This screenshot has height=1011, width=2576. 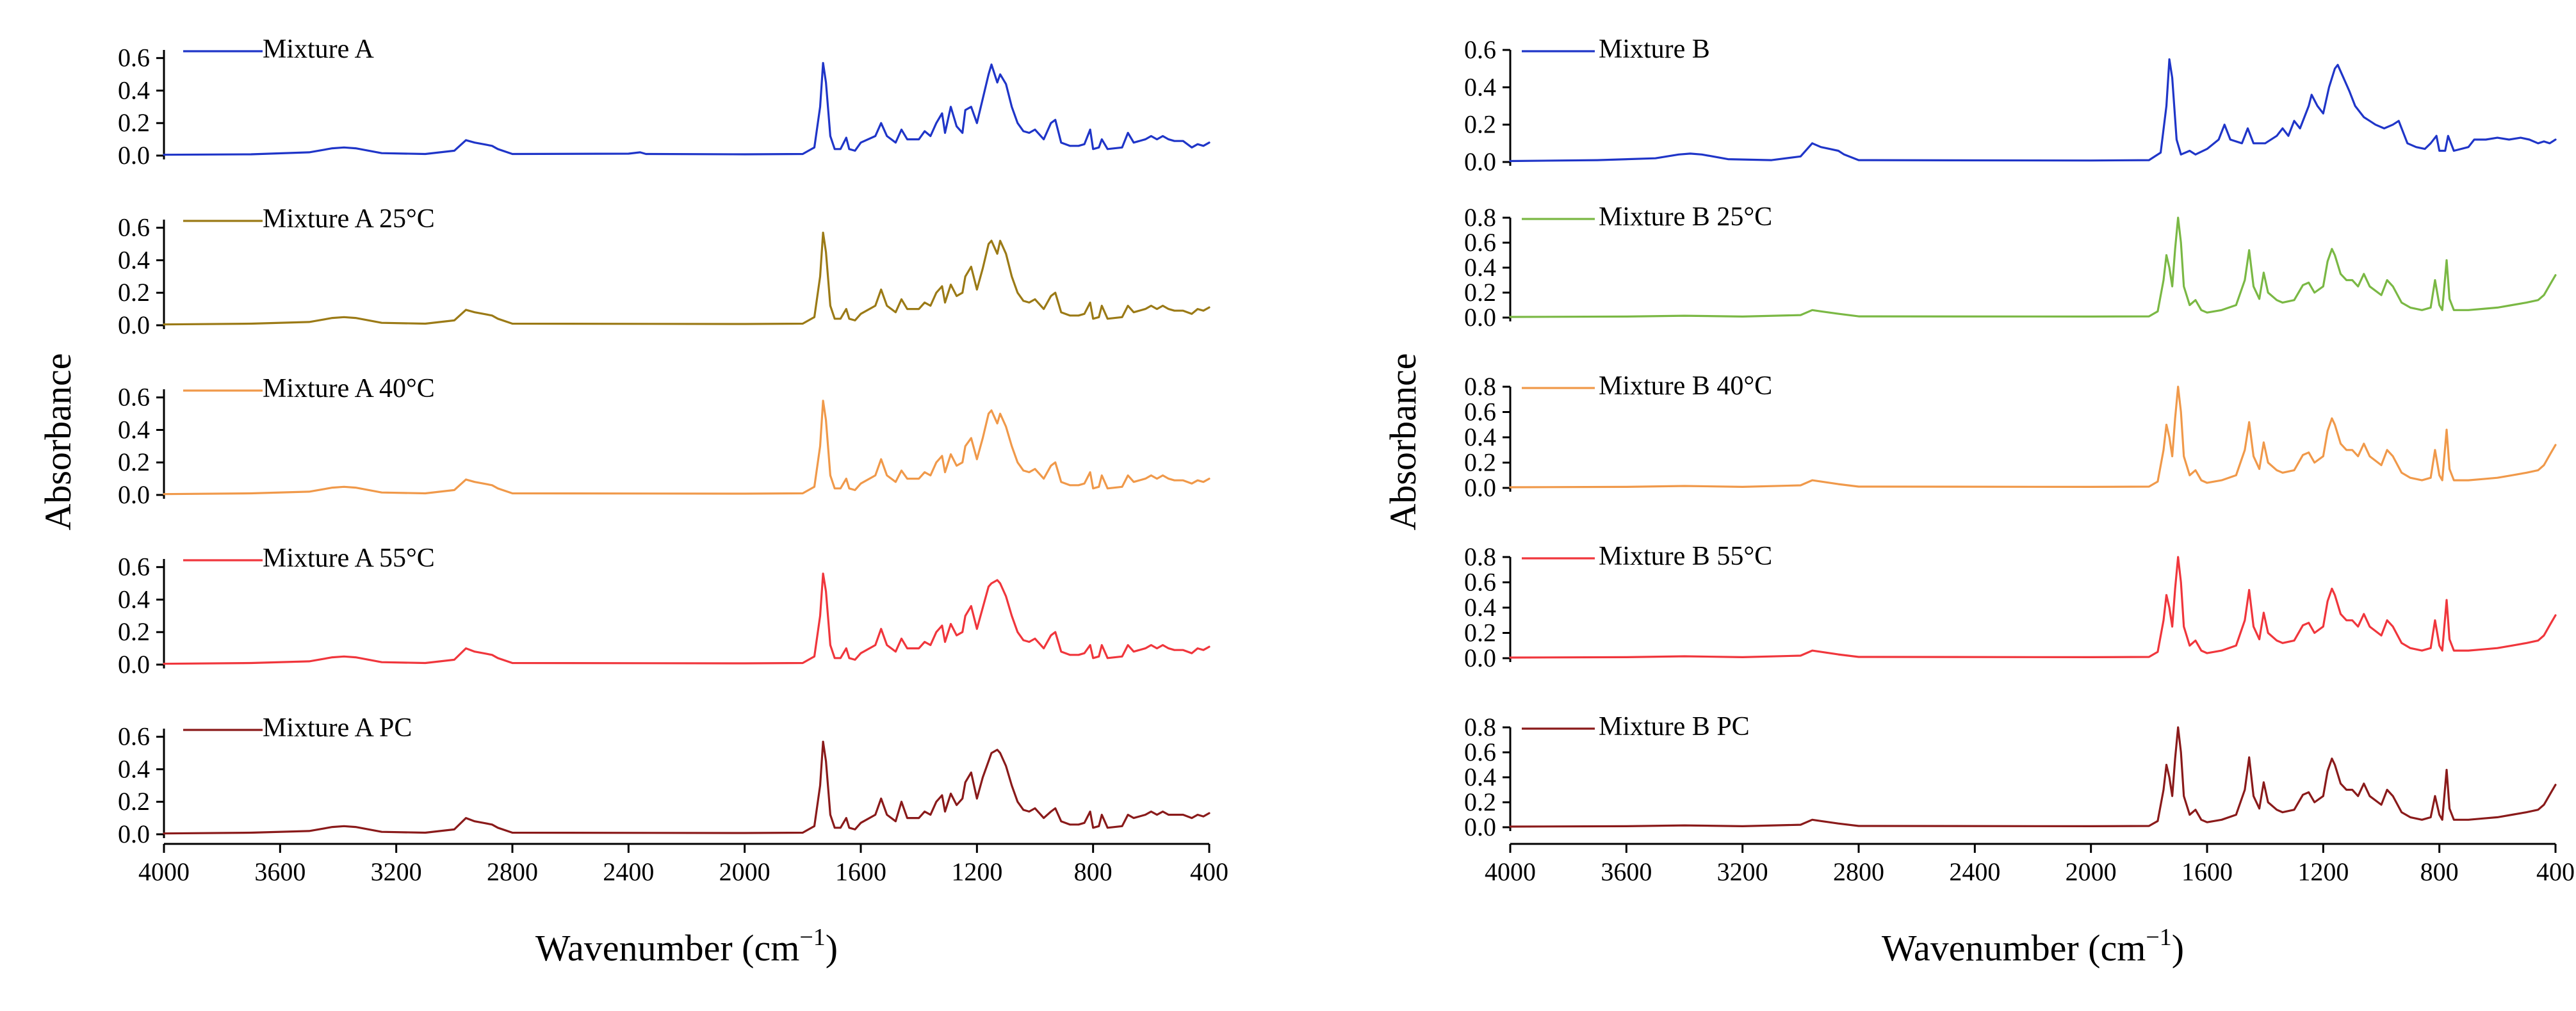 What do you see at coordinates (1685, 556) in the screenshot?
I see `legend-label: Mixture B 55°C` at bounding box center [1685, 556].